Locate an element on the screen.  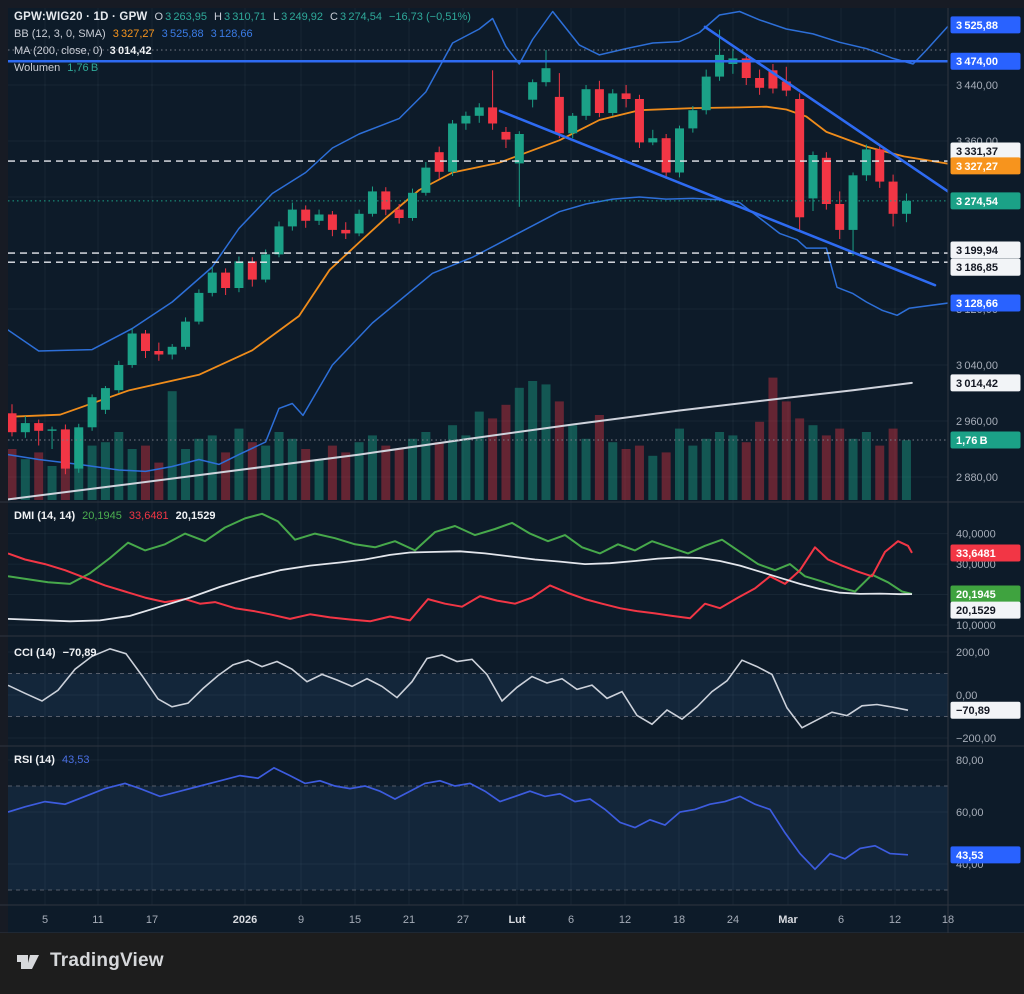
volume-layer is located at coordinates (459, 438).